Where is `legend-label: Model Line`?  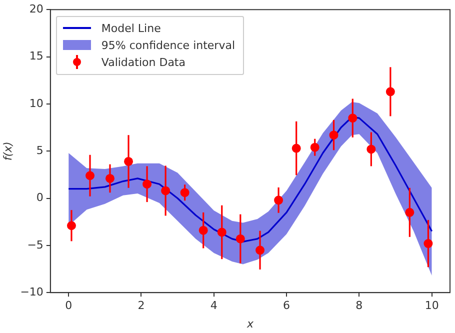 legend-label: Model Line is located at coordinates (131, 28).